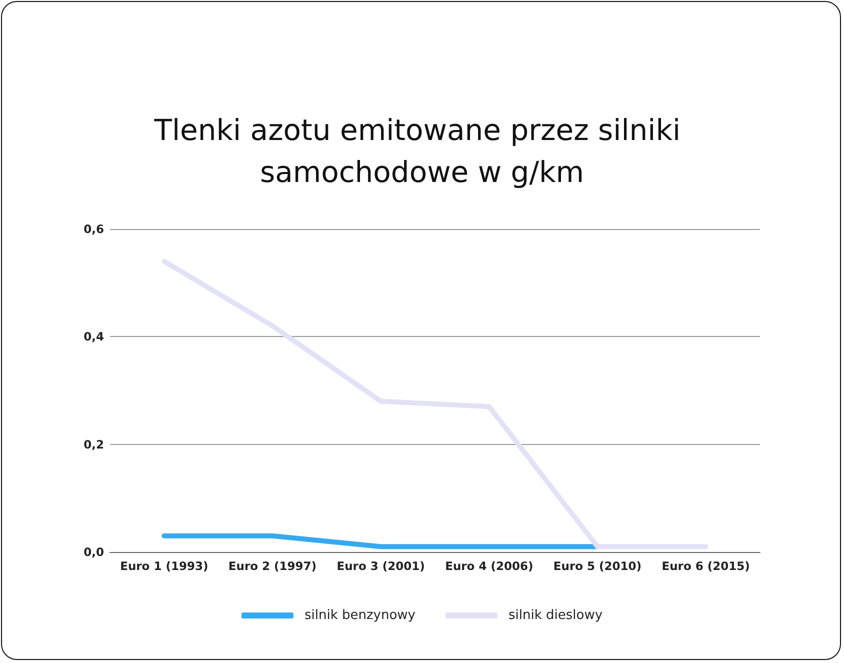 Image resolution: width=844 pixels, height=663 pixels. I want to click on x-tick-label: Euro 4 (2006), so click(489, 566).